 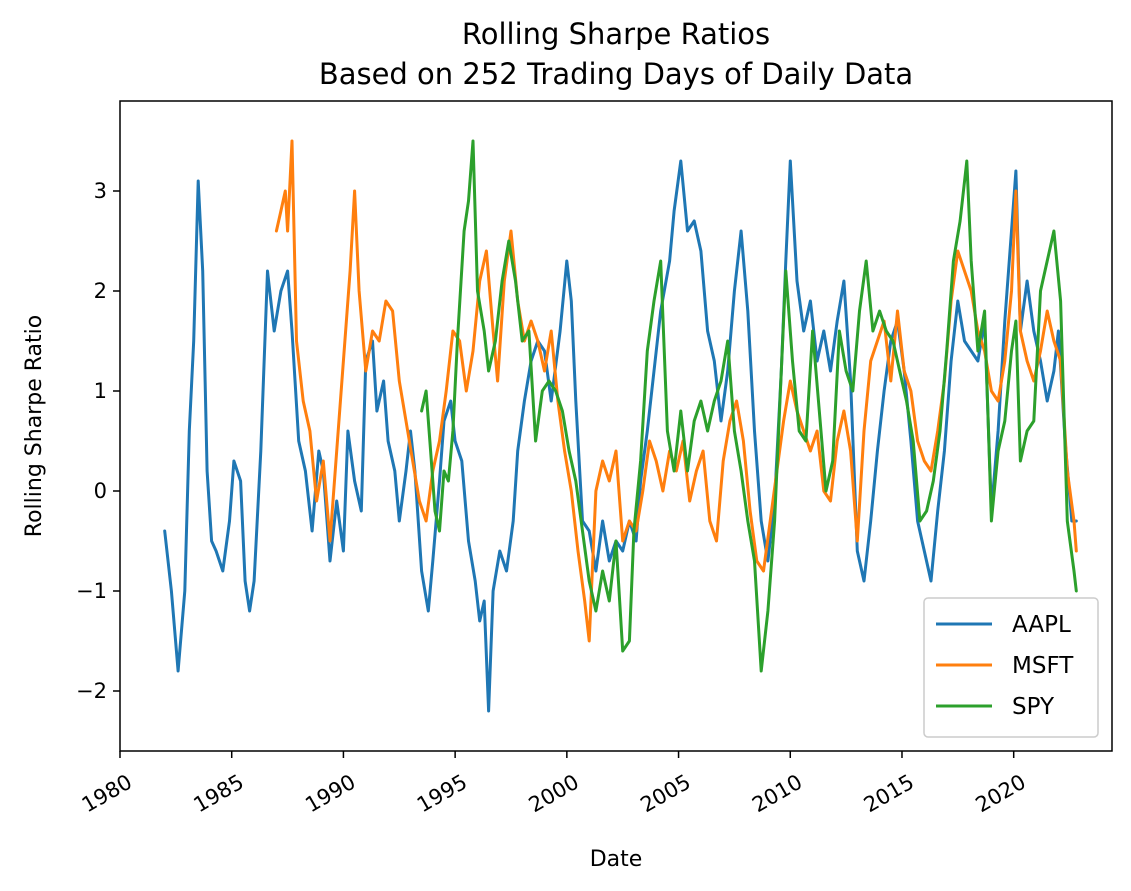 I want to click on y-axis-ticks: −2 −1 0 1 2 3, so click(x=98, y=441).